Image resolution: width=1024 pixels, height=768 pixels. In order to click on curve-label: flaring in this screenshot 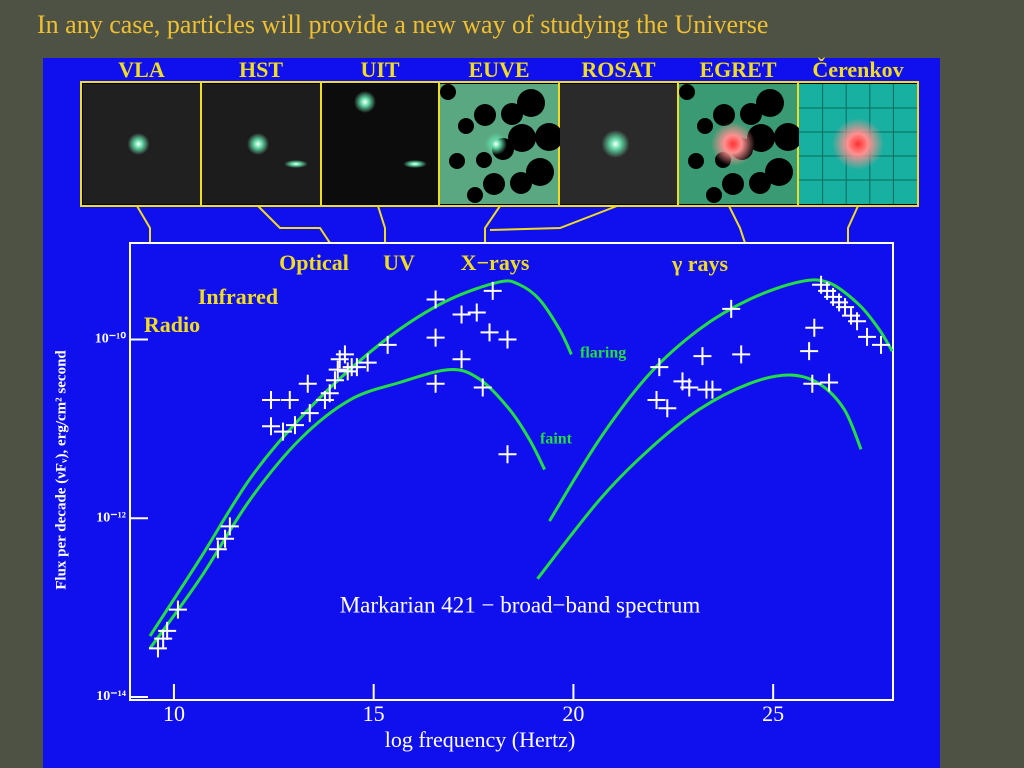, I will do `click(603, 353)`.